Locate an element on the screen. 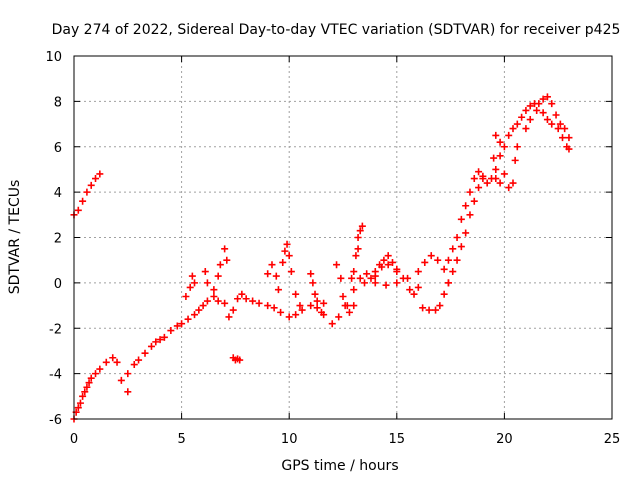 The width and height of the screenshot is (640, 480). y-tick-label: -2 is located at coordinates (55, 329).